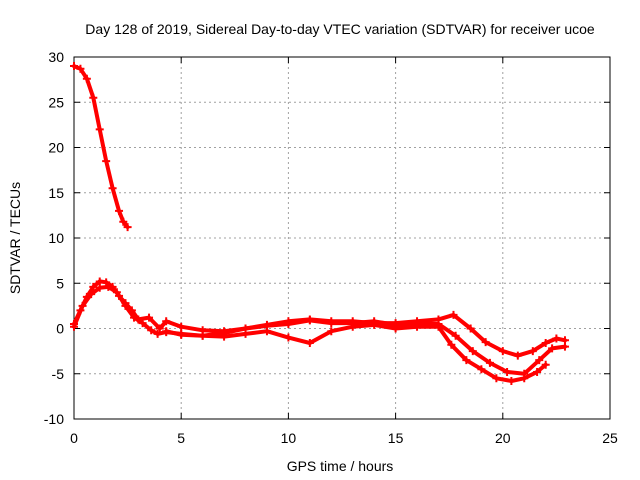 The width and height of the screenshot is (640, 480). I want to click on x-tick-label: 15, so click(396, 438).